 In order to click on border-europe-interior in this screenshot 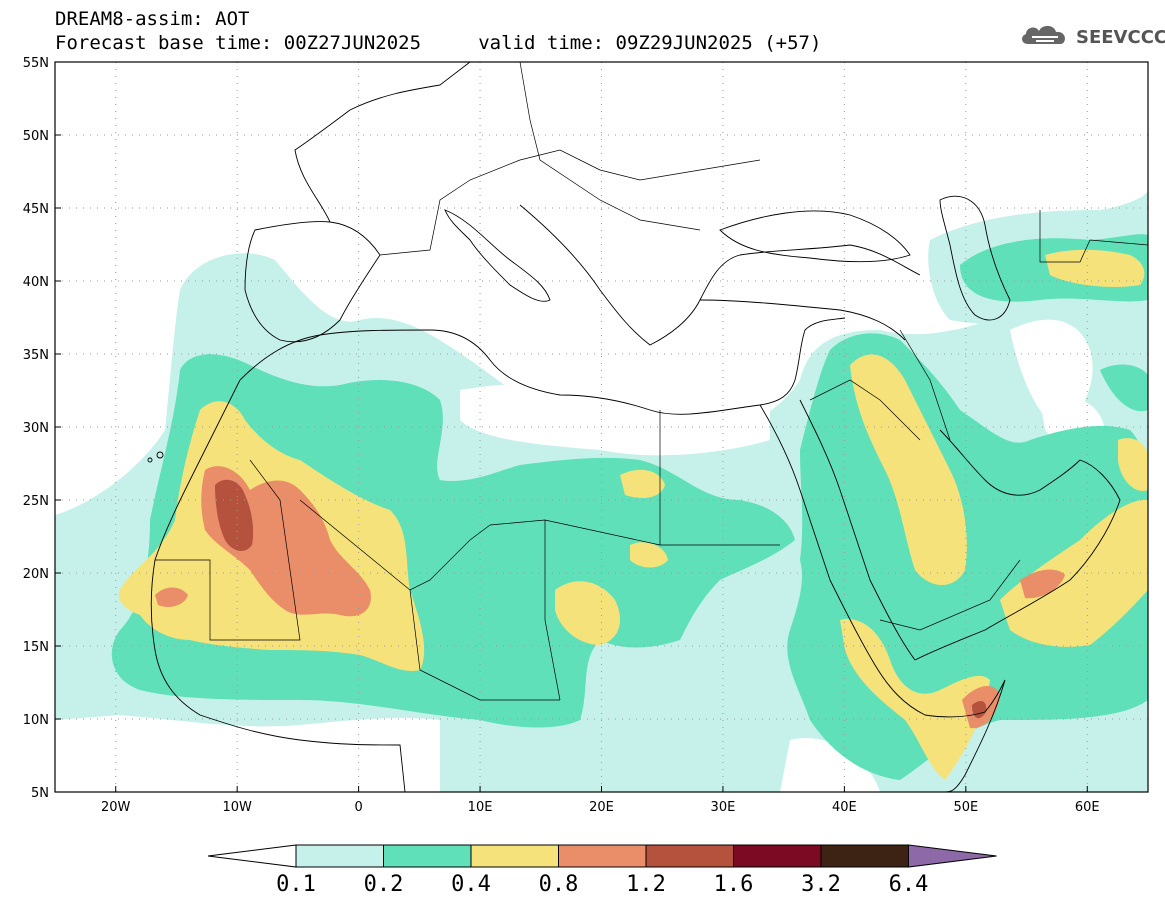, I will do `click(570, 202)`.